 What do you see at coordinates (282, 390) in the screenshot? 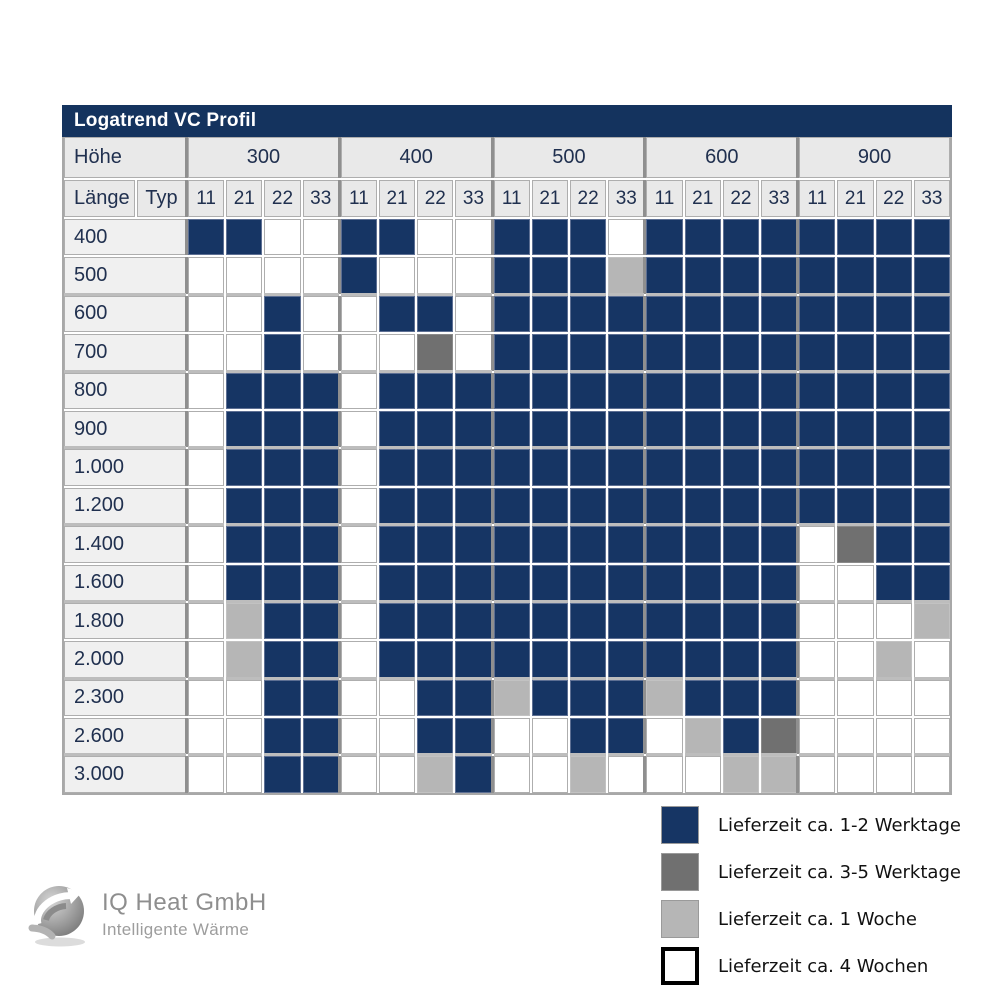
I see `cell-h300-t22-l800` at bounding box center [282, 390].